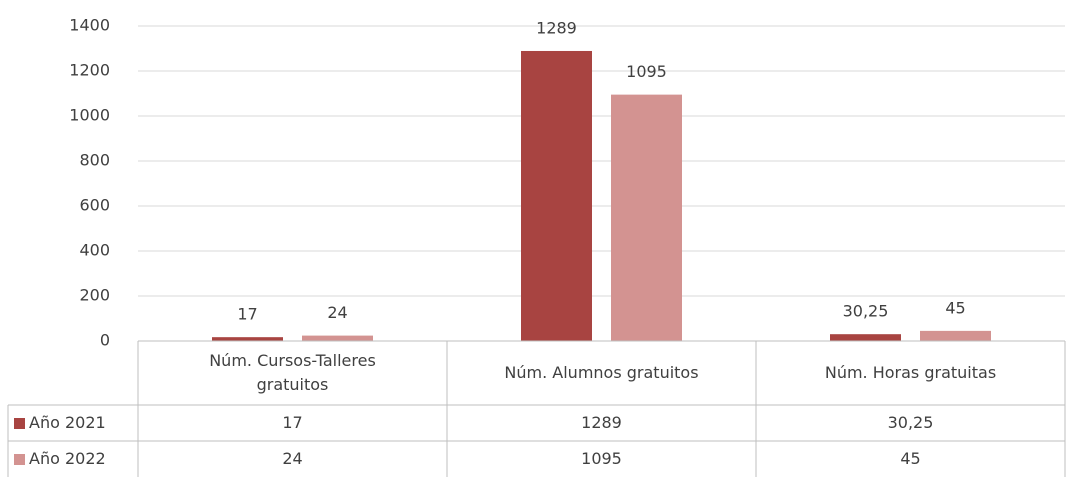 The width and height of the screenshot is (1075, 477). I want to click on table-cell: 17, so click(292, 423).